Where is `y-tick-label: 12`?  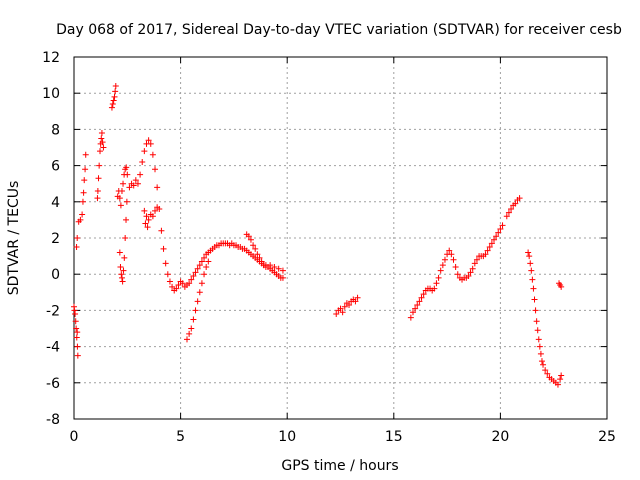
y-tick-label: 12 is located at coordinates (51, 58).